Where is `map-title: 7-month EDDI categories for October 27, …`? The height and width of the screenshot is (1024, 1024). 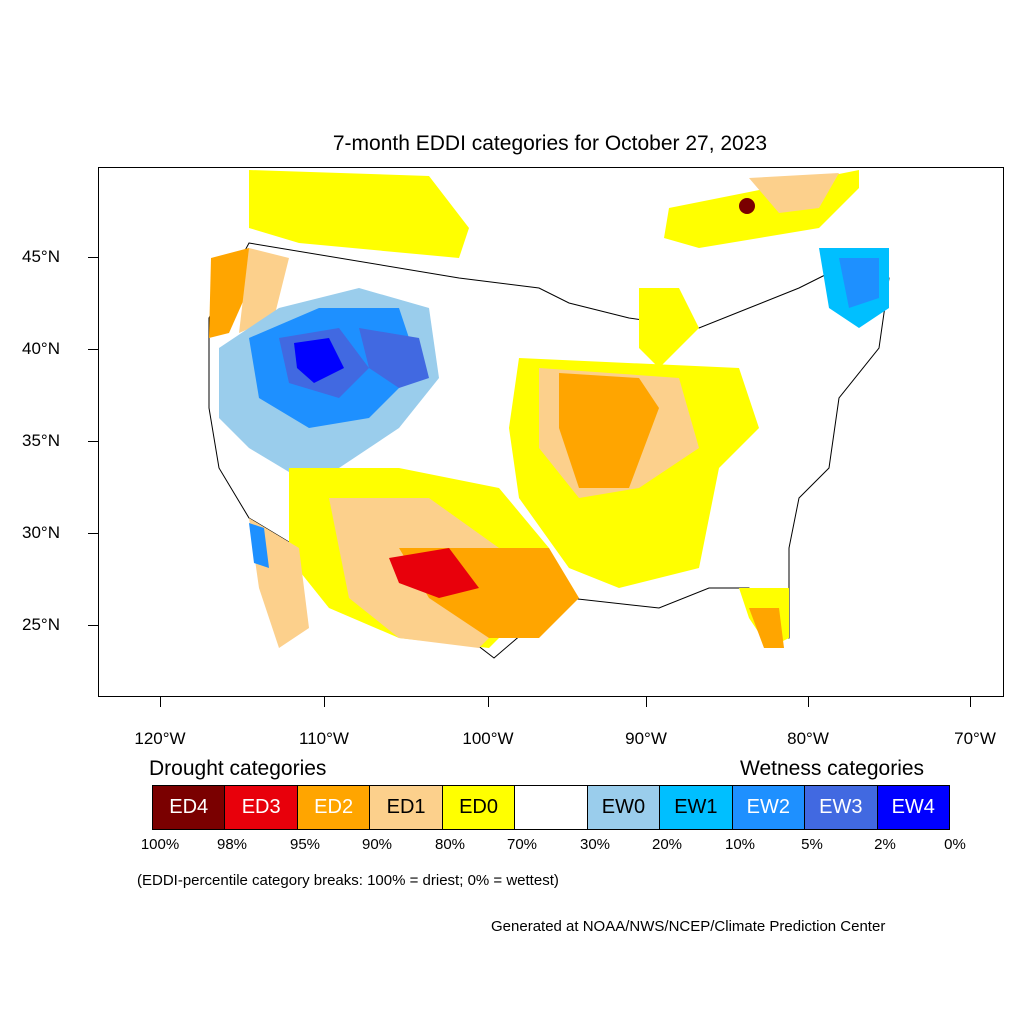 map-title: 7-month EDDI categories for October 27, … is located at coordinates (550, 143).